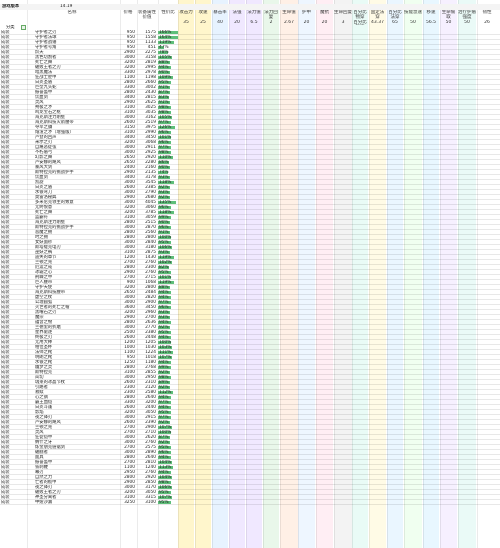 The image size is (500, 548). Describe the element at coordinates (250, 147) in the screenshot. I see `table-row: 成装 自蔑恶徒弦 3000 2911 97%` at that location.